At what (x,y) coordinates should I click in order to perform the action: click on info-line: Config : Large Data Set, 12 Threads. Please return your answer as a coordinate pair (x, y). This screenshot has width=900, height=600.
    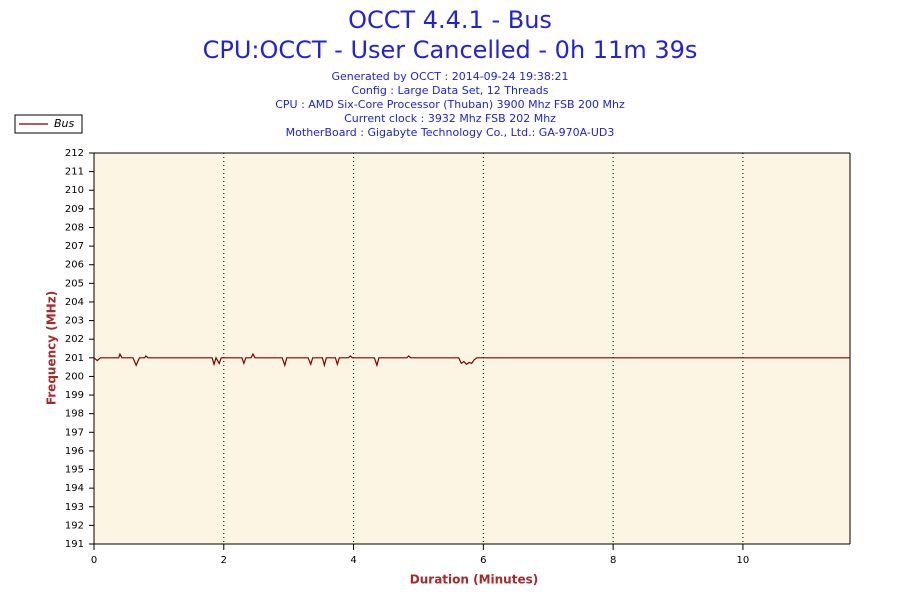
    Looking at the image, I should click on (450, 90).